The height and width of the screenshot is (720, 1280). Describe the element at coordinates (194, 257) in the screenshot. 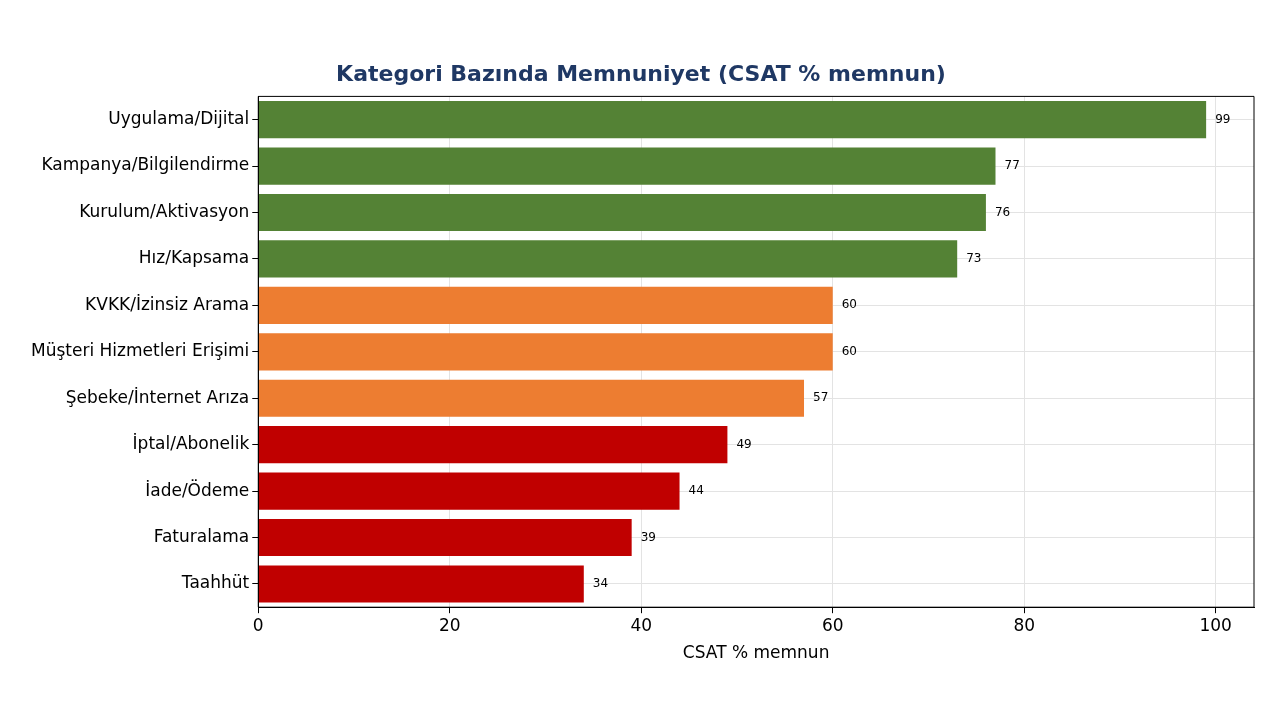

I see `y-tick-label: Hız/Kapsama` at that location.